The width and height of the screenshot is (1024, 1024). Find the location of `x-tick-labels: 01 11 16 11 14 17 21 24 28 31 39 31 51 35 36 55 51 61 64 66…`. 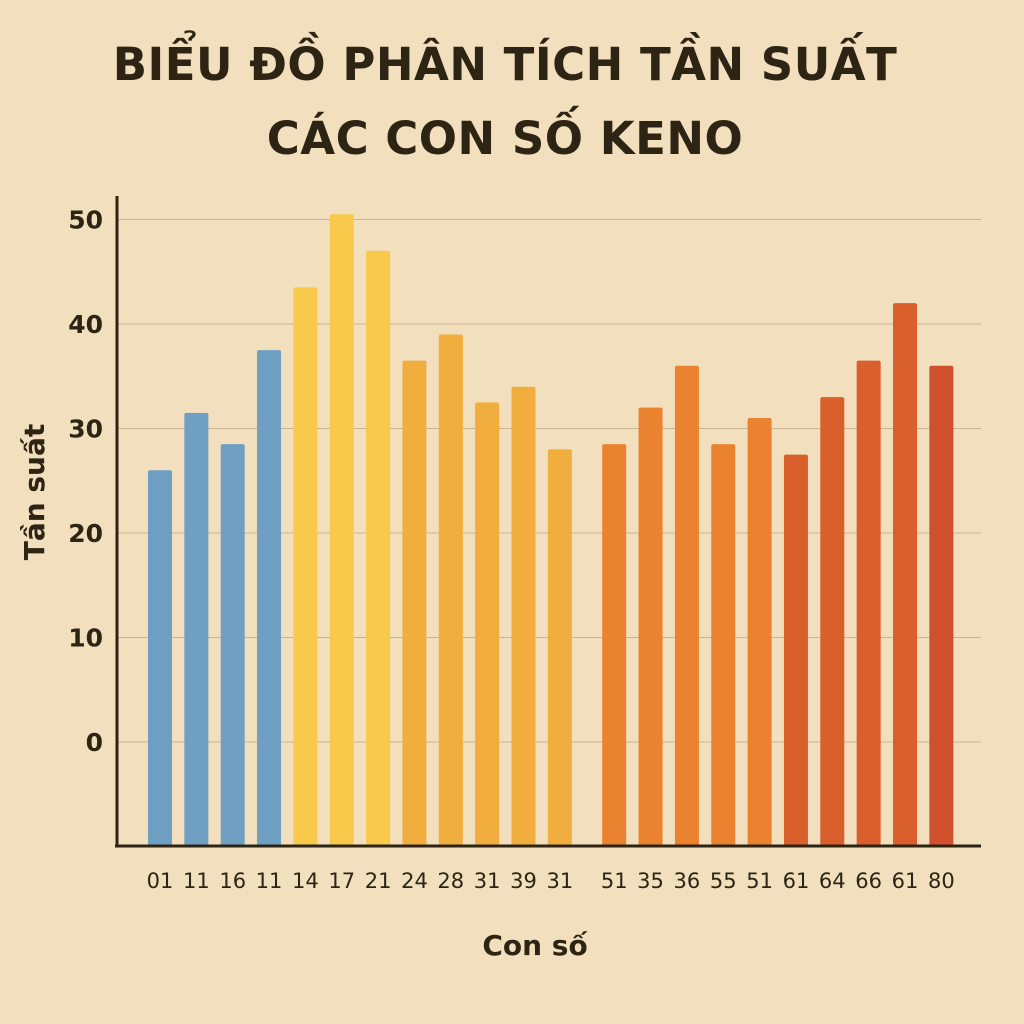

x-tick-labels: 01 11 16 11 14 17 21 24 28 31 39 31 51 35 36 55 51 61 64 66… is located at coordinates (551, 881).